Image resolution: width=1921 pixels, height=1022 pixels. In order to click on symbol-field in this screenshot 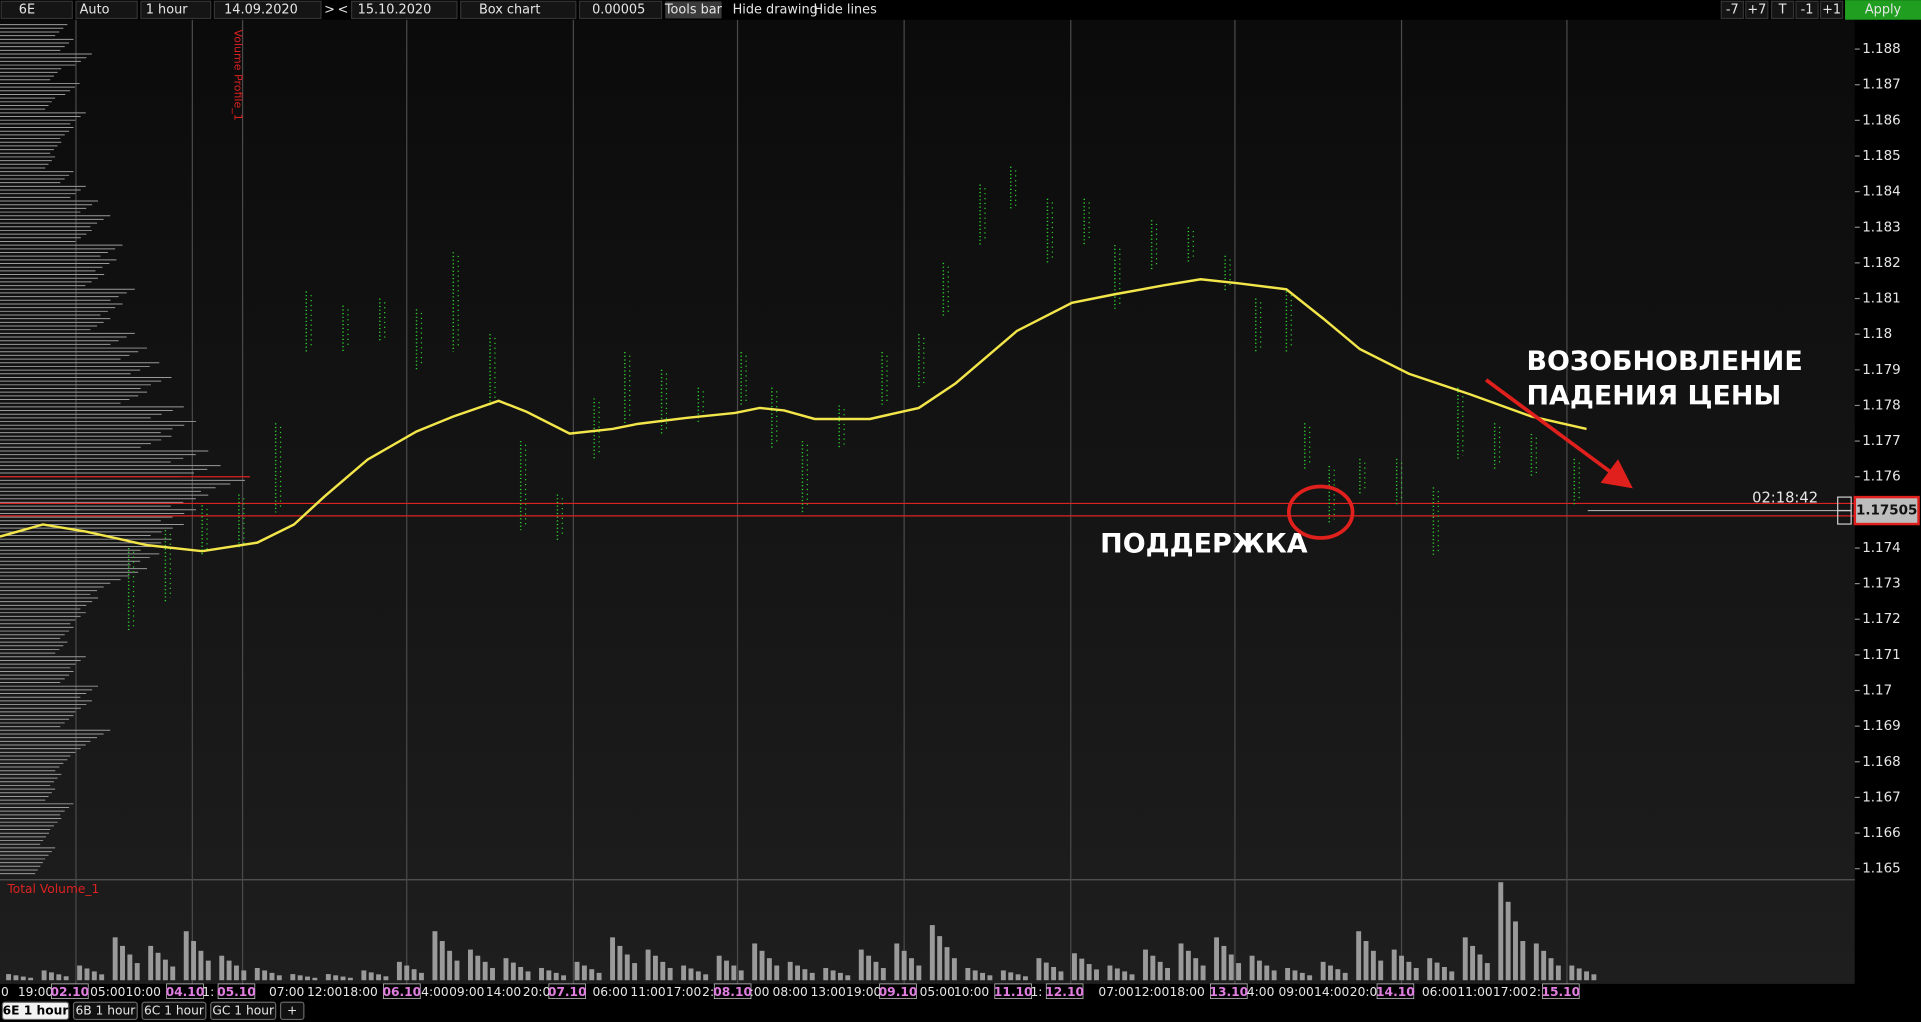, I will do `click(36, 10)`.